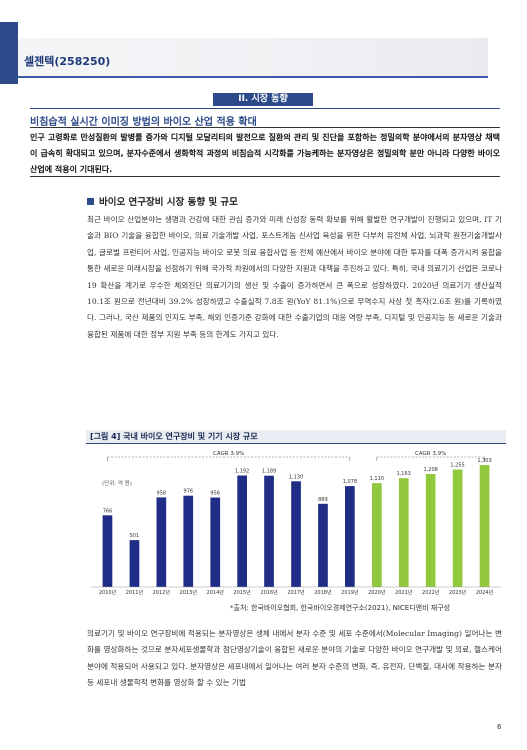 The height and width of the screenshot is (750, 527). What do you see at coordinates (431, 592) in the screenshot?
I see `category-label: 2022년` at bounding box center [431, 592].